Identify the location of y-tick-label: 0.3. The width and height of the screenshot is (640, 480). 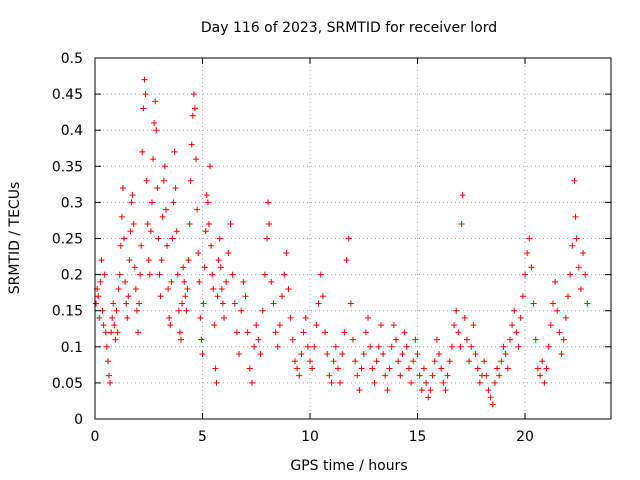
(72, 203).